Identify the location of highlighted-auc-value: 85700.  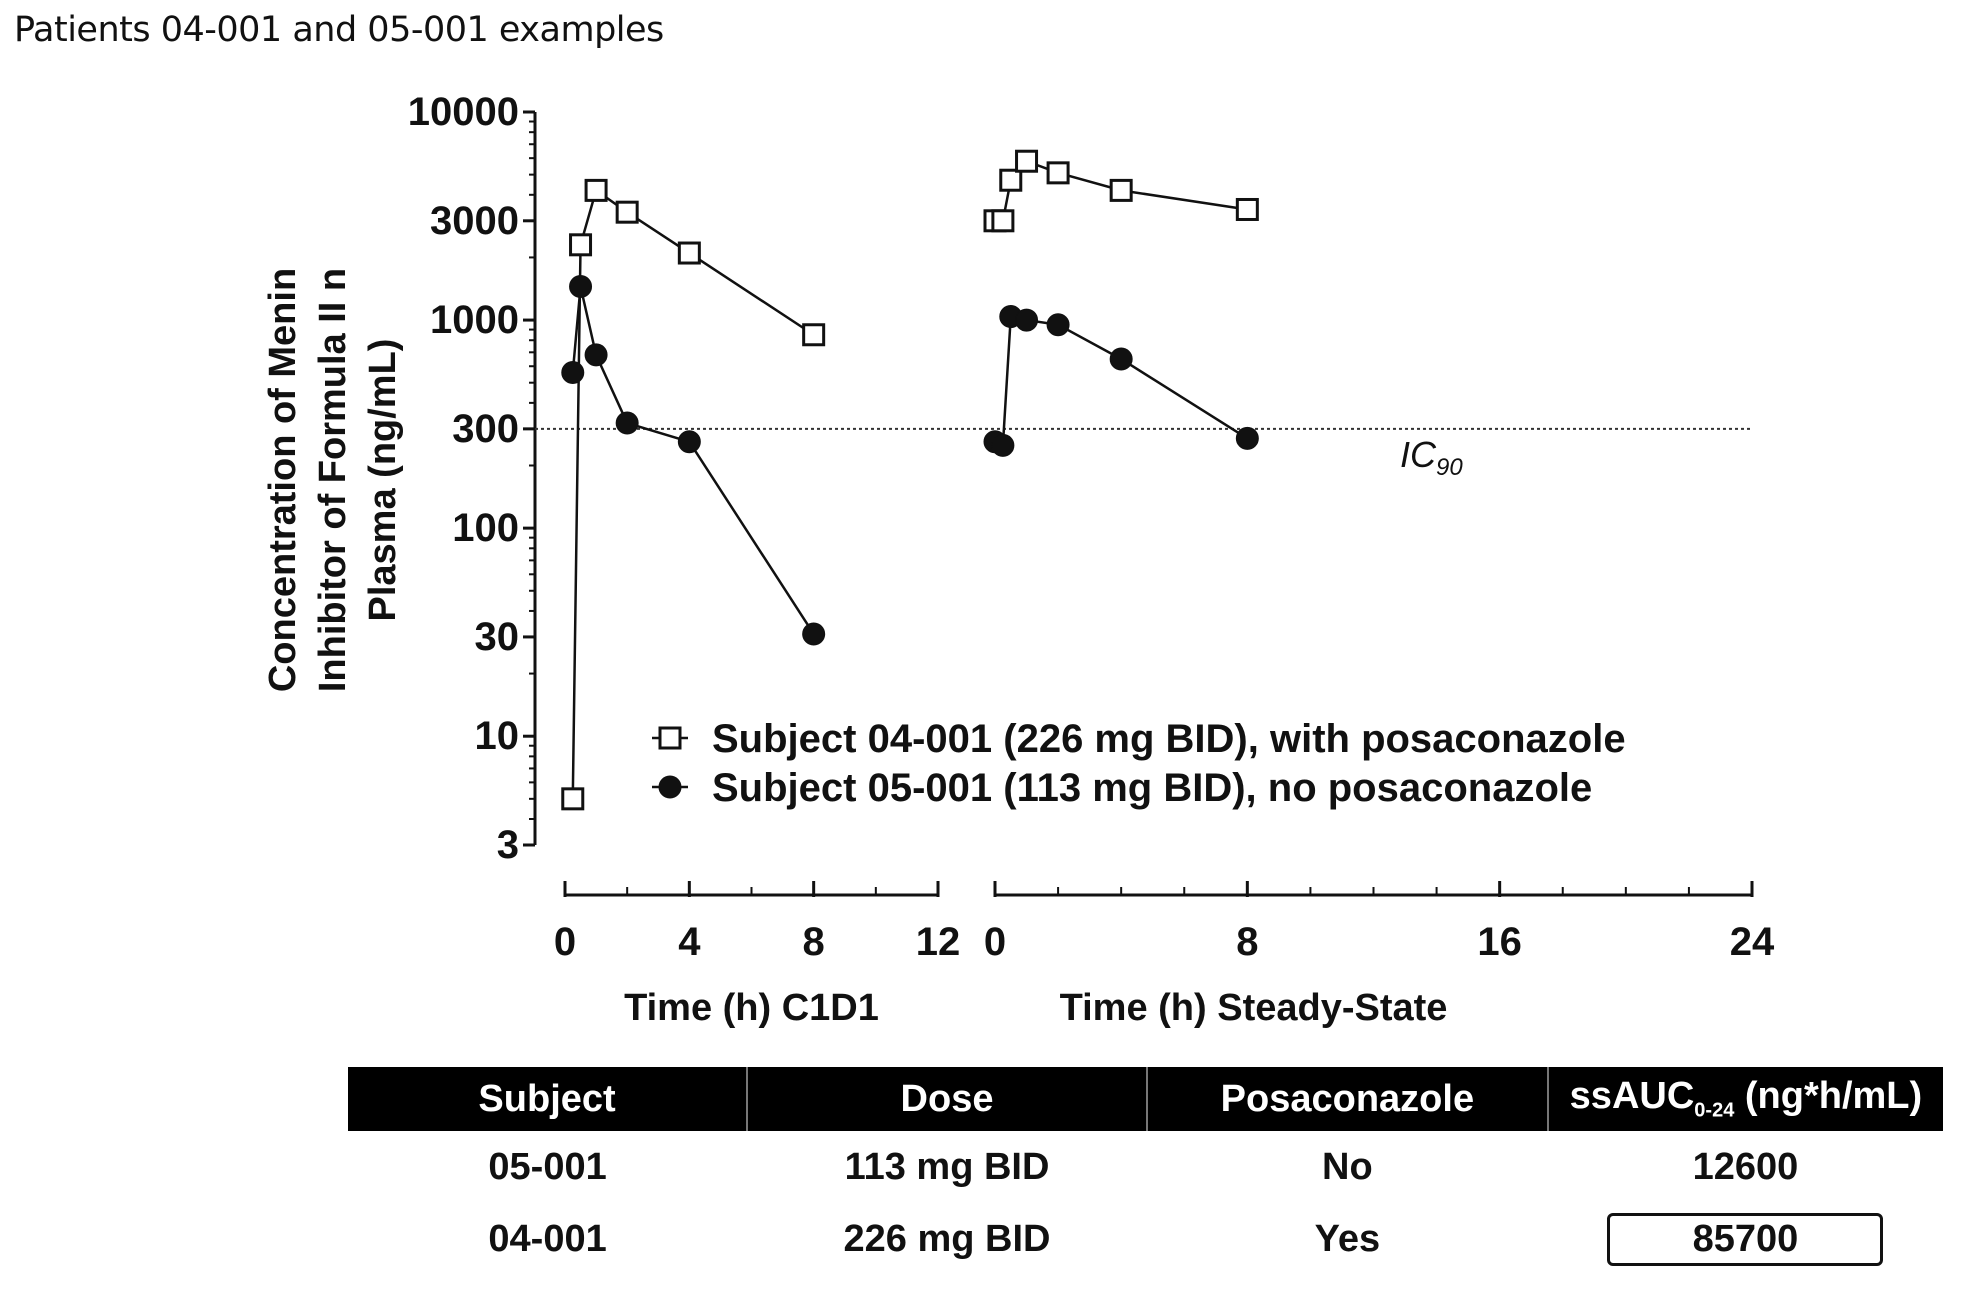
(1745, 1239).